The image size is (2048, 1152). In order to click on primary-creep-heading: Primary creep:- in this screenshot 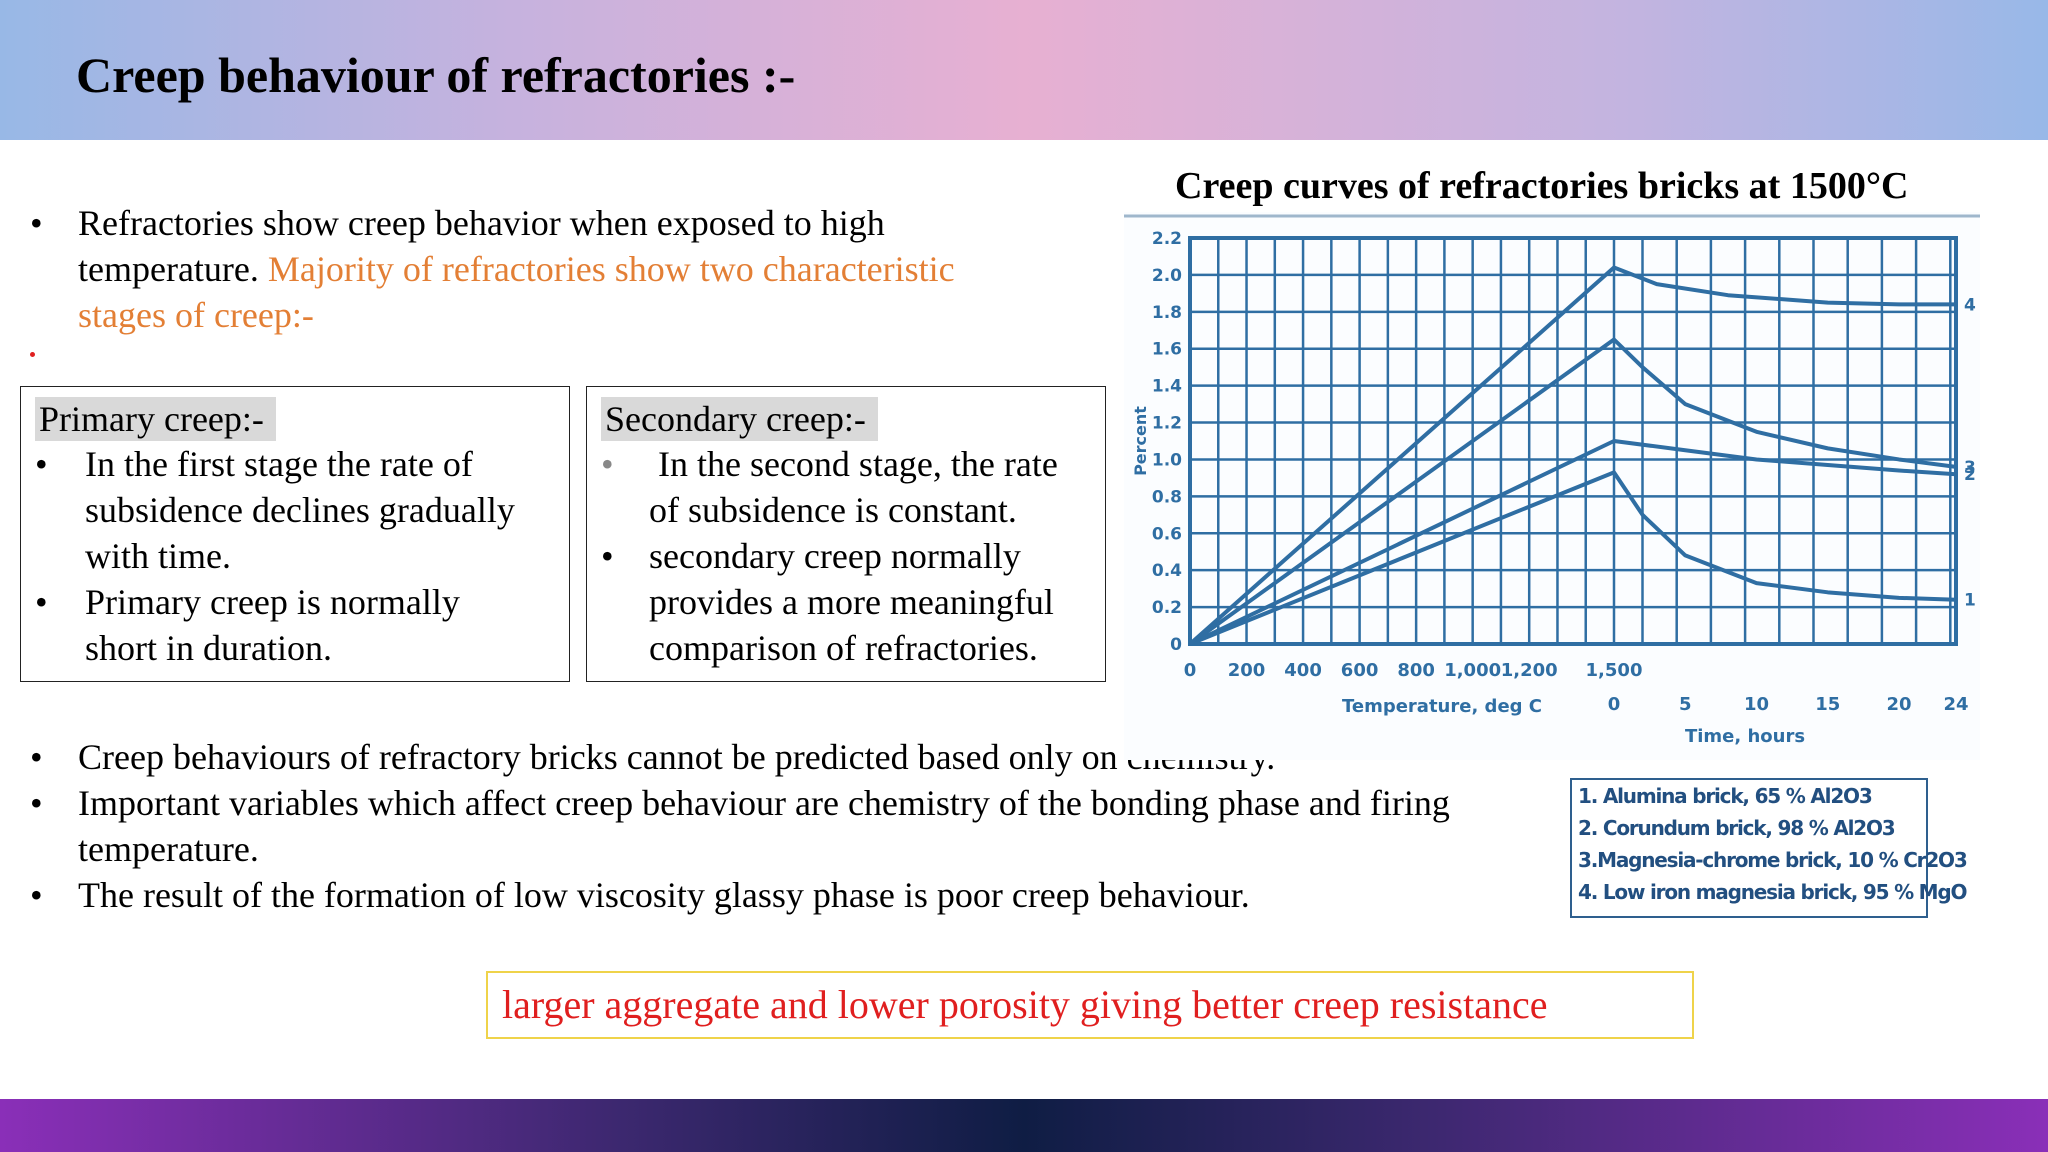, I will do `click(155, 419)`.